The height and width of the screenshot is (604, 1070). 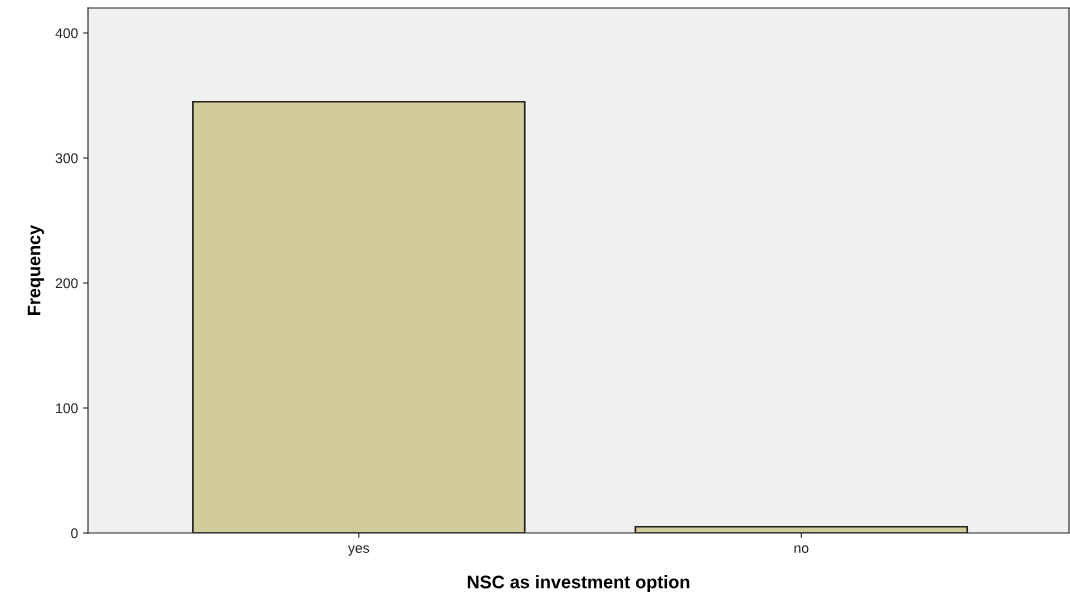 I want to click on x-tick-label: yes, so click(x=359, y=550).